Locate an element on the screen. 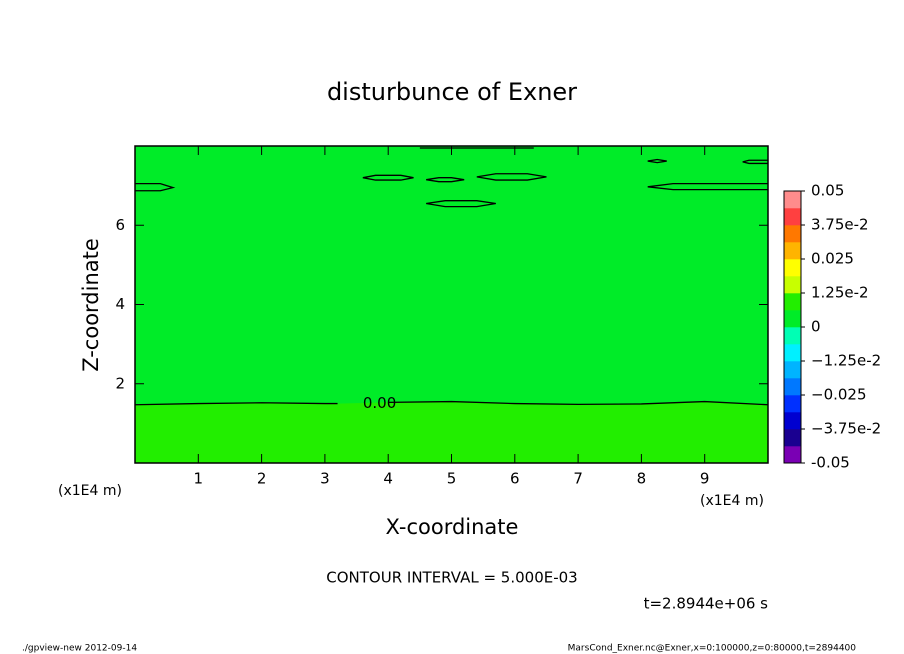  x-tick-label: 6 is located at coordinates (515, 479).